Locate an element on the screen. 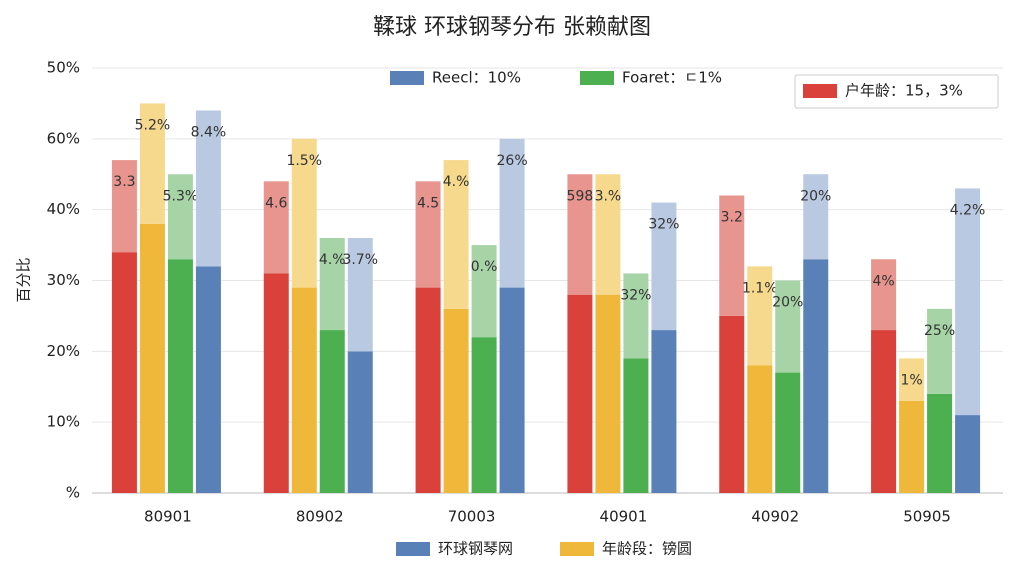 The height and width of the screenshot is (576, 1024). bar-label: 1% is located at coordinates (911, 380).